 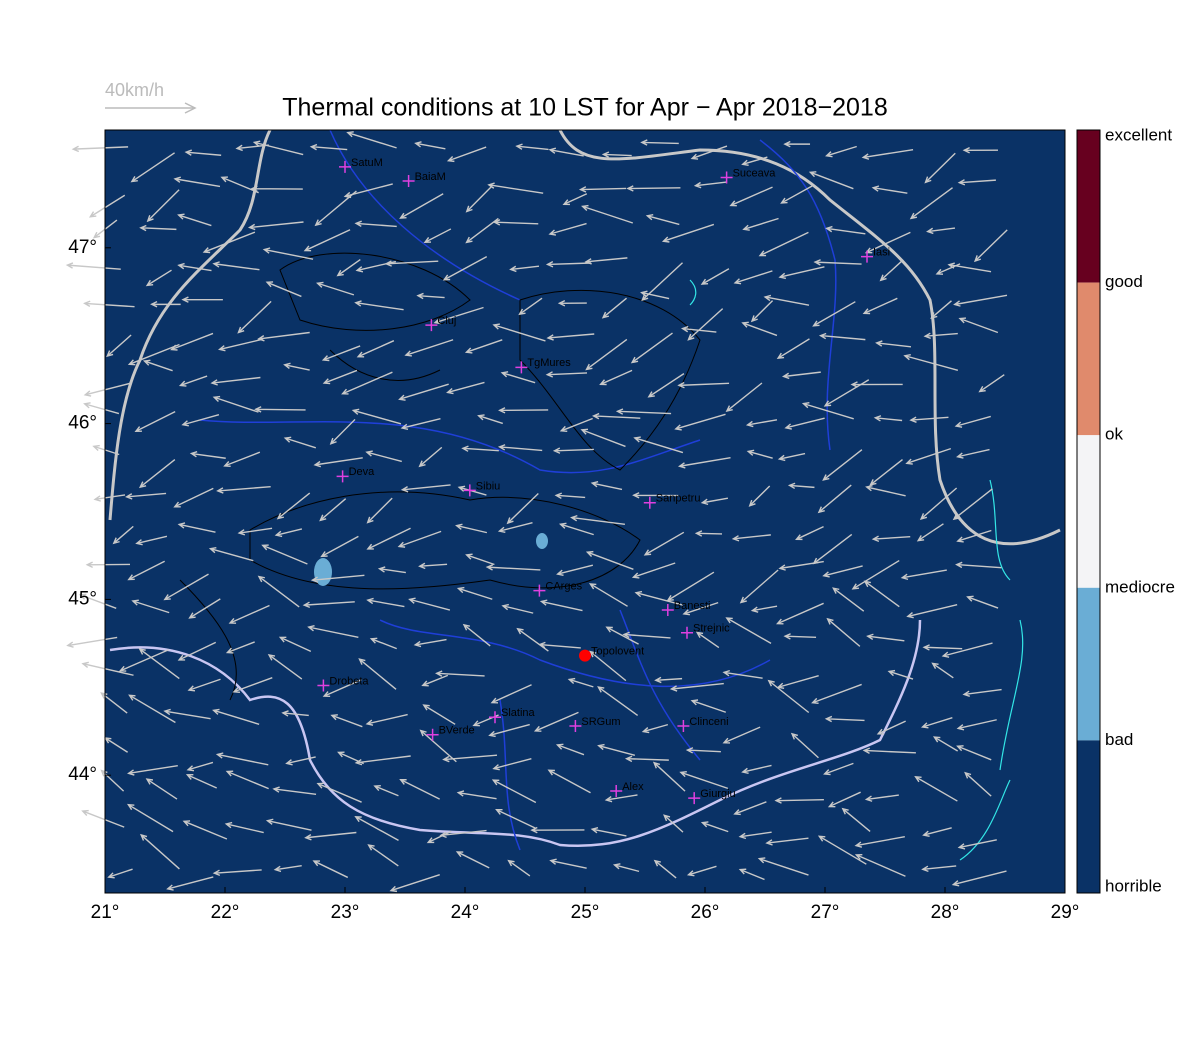 I want to click on site-label: TgMures, so click(x=549, y=363).